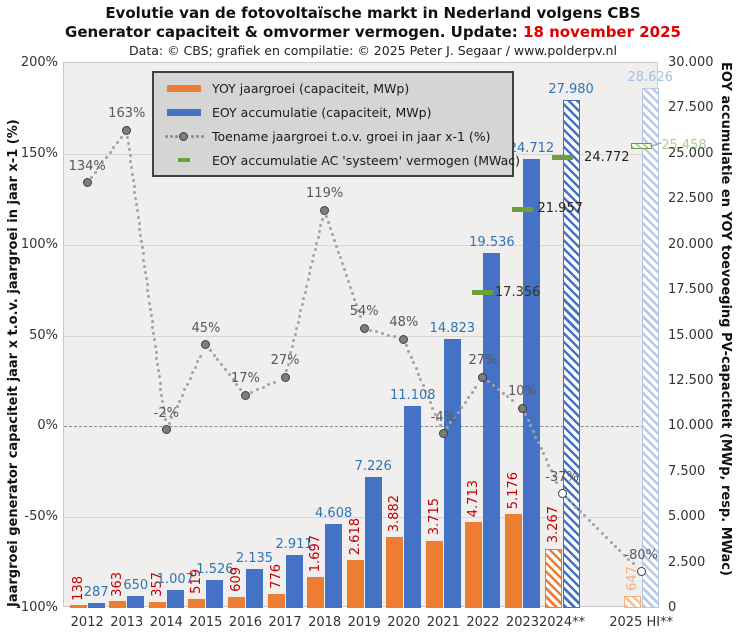  What do you see at coordinates (96, 605) in the screenshot?
I see `eoy-bar-2012` at bounding box center [96, 605].